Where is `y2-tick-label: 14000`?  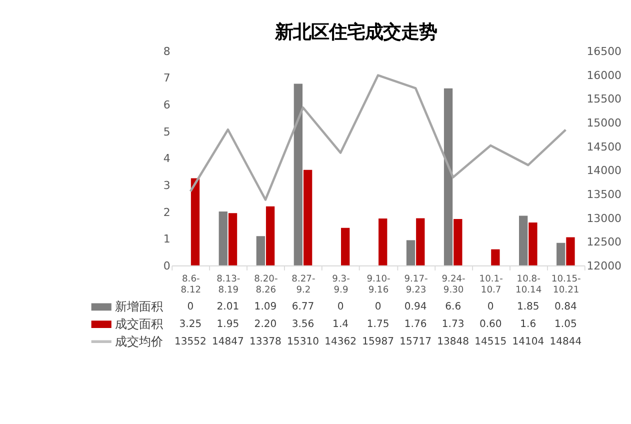 y2-tick-label: 14000 is located at coordinates (604, 171).